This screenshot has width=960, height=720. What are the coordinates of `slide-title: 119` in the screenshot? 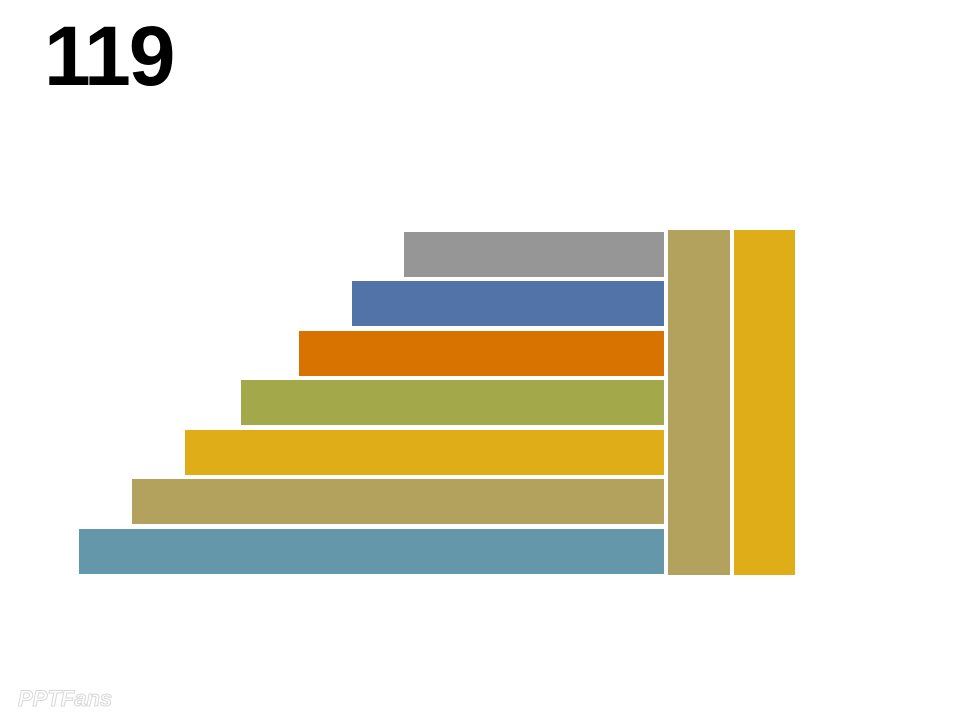 It's located at (110, 56).